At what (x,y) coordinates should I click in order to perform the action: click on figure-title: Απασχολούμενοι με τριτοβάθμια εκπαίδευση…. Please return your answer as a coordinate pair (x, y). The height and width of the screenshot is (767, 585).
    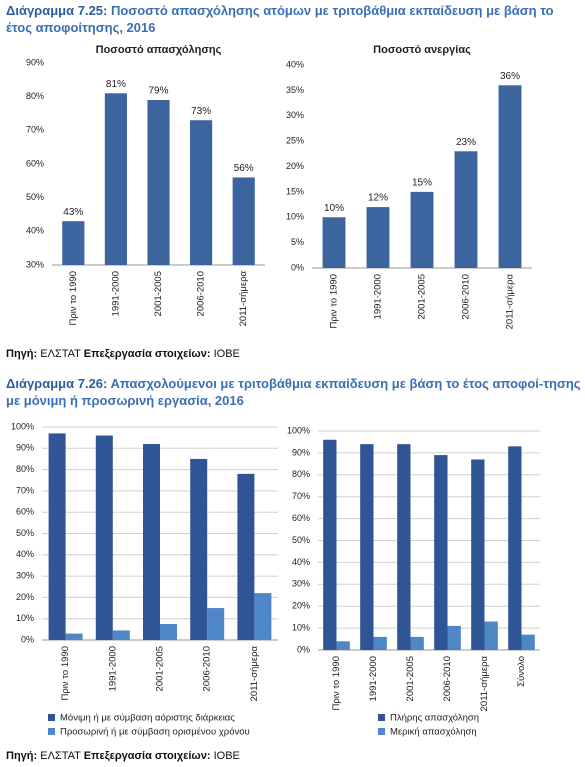
    Looking at the image, I should click on (293, 392).